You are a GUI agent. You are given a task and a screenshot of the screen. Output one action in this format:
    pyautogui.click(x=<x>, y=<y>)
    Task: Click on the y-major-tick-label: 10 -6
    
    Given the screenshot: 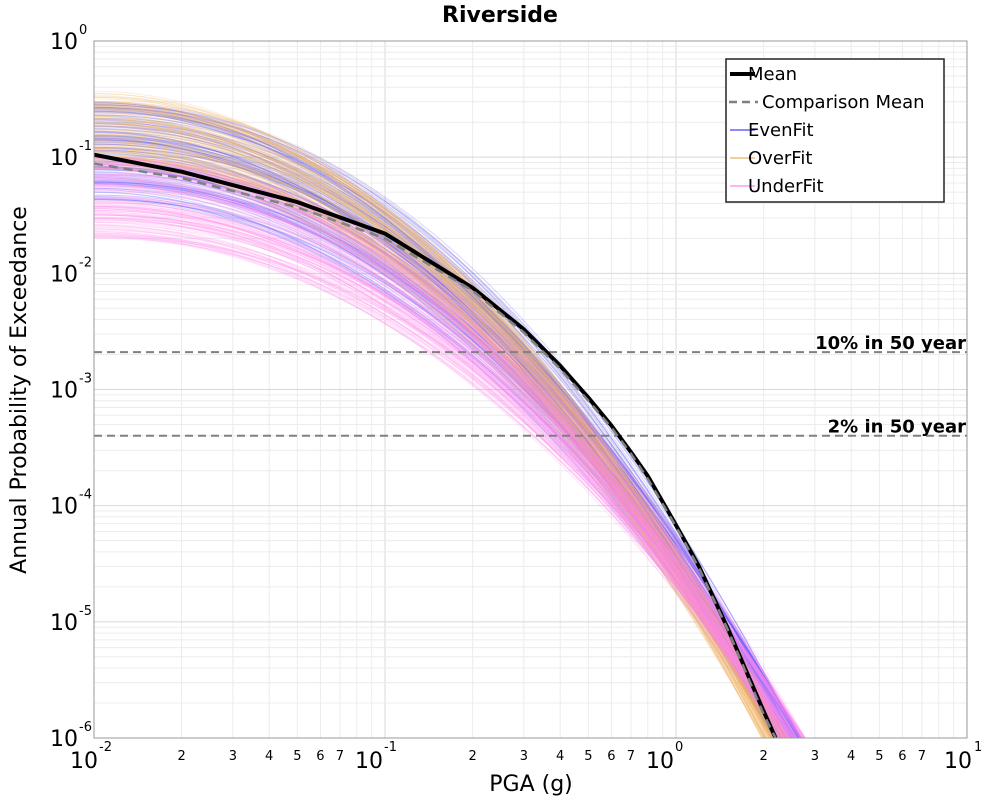 What is the action you would take?
    pyautogui.click(x=71, y=736)
    